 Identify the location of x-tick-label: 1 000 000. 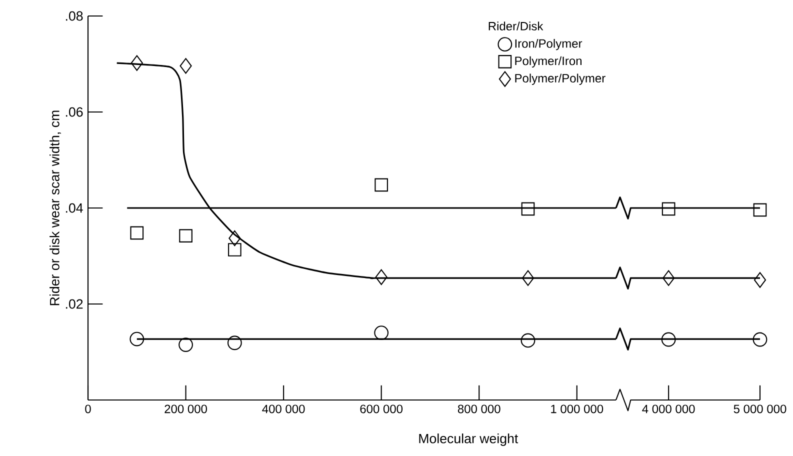
(577, 409).